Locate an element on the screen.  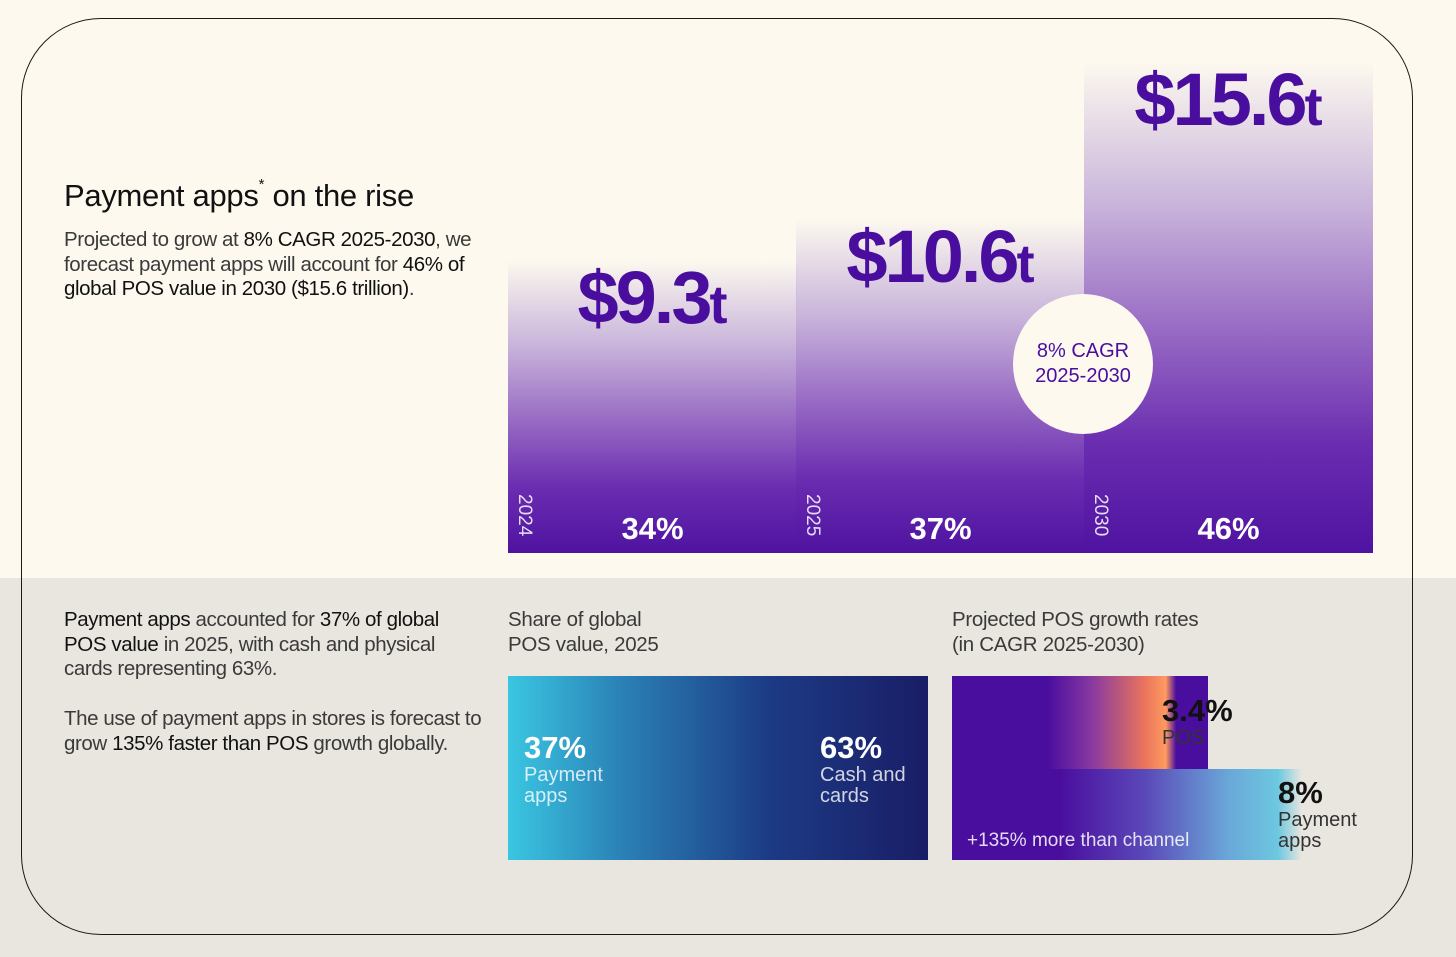
growth-bar-payment-apps is located at coordinates (1181, 814).